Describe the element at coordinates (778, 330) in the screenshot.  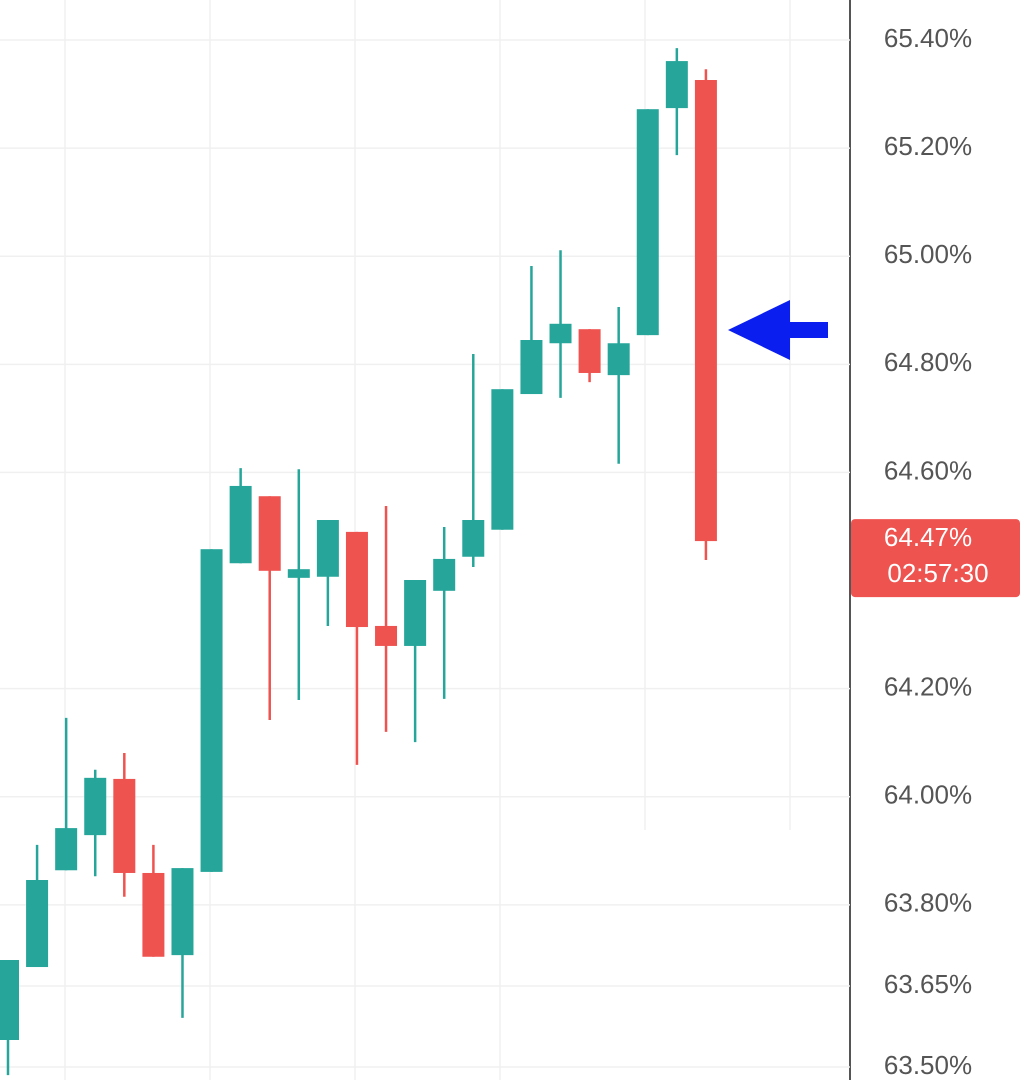
I see `arrow-annotation` at that location.